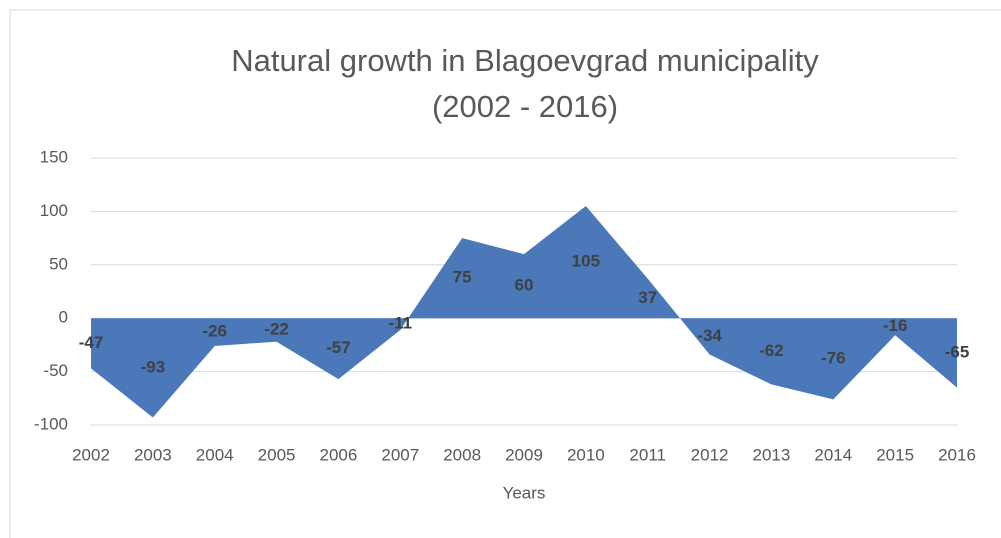 This screenshot has height=538, width=1001. Describe the element at coordinates (524, 454) in the screenshot. I see `x-tick-label: 2009` at that location.